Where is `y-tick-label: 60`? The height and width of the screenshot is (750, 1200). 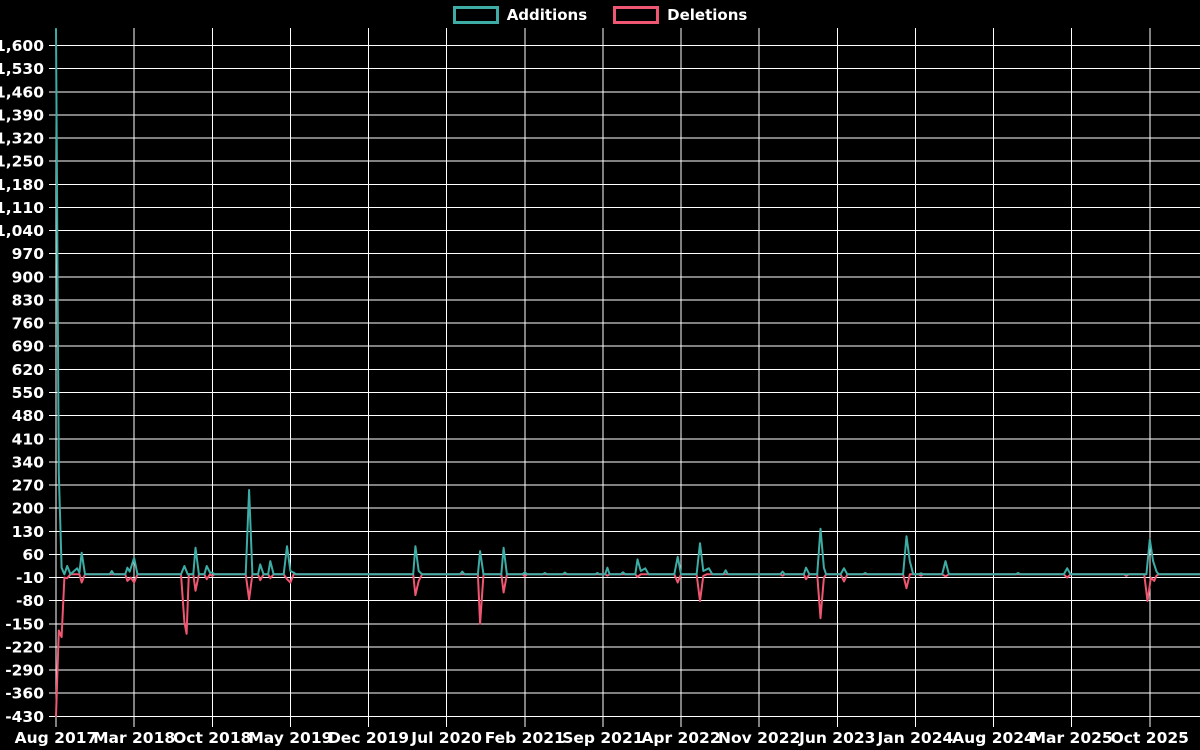 y-tick-label: 60 is located at coordinates (33, 555).